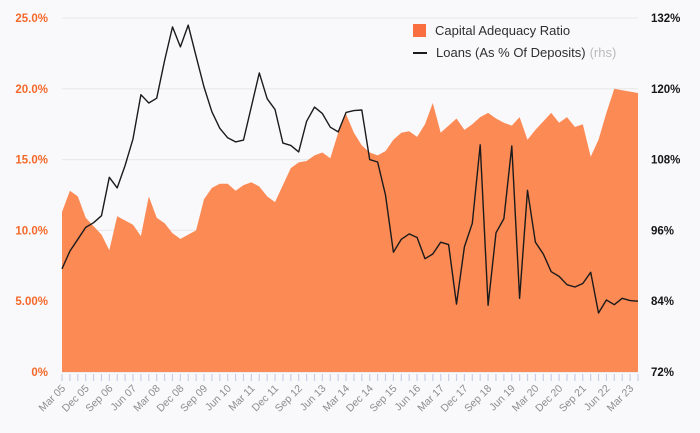 The height and width of the screenshot is (433, 700). Describe the element at coordinates (665, 161) in the screenshot. I see `right-axis-tick-label: 108%` at that location.